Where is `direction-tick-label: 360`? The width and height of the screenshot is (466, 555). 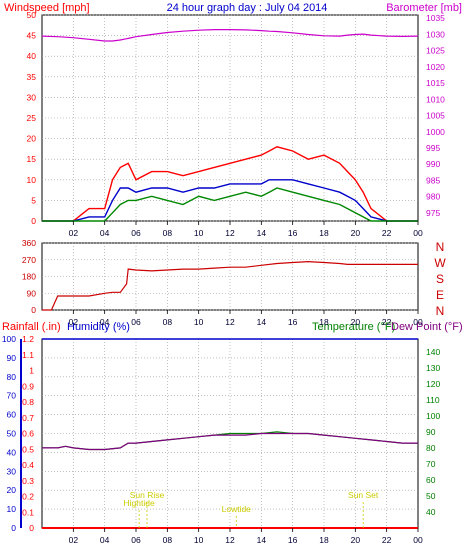 direction-tick-label: 360 is located at coordinates (29, 243).